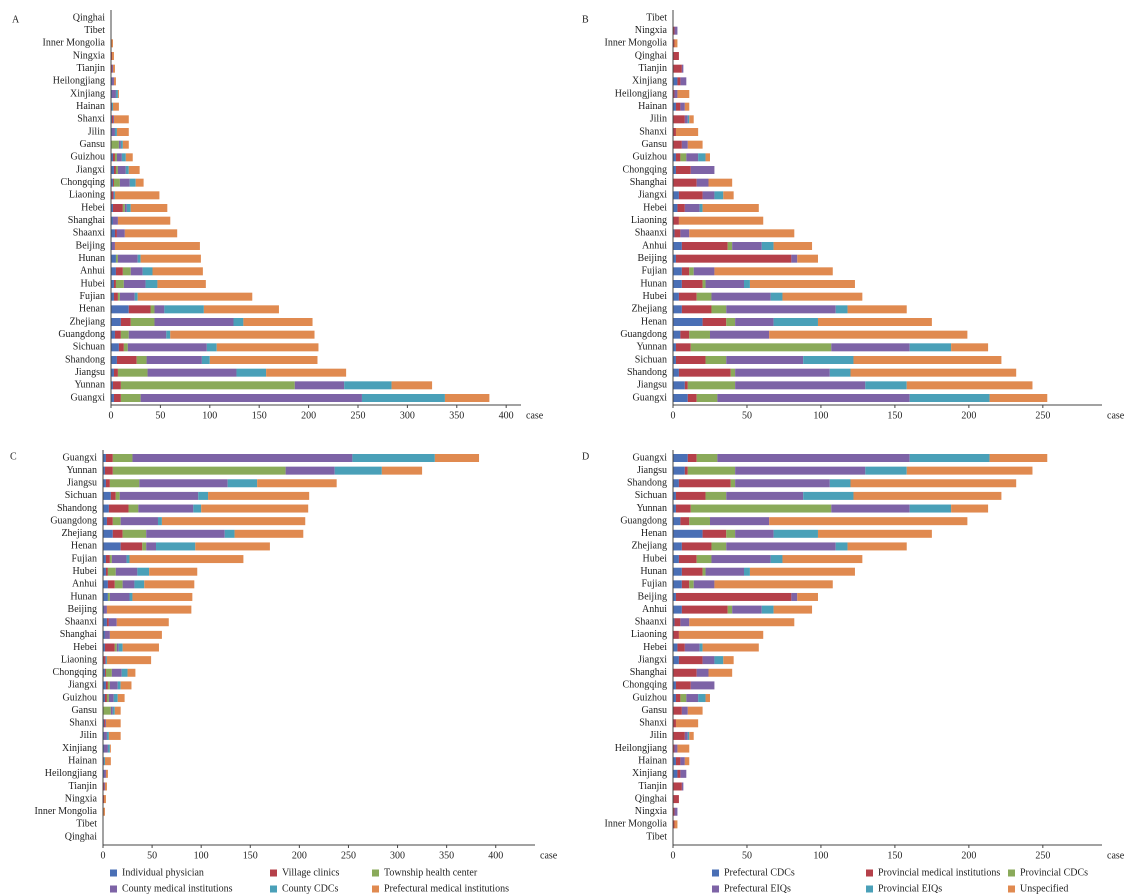  What do you see at coordinates (152, 855) in the screenshot?
I see `x-tick-label: 50` at bounding box center [152, 855].